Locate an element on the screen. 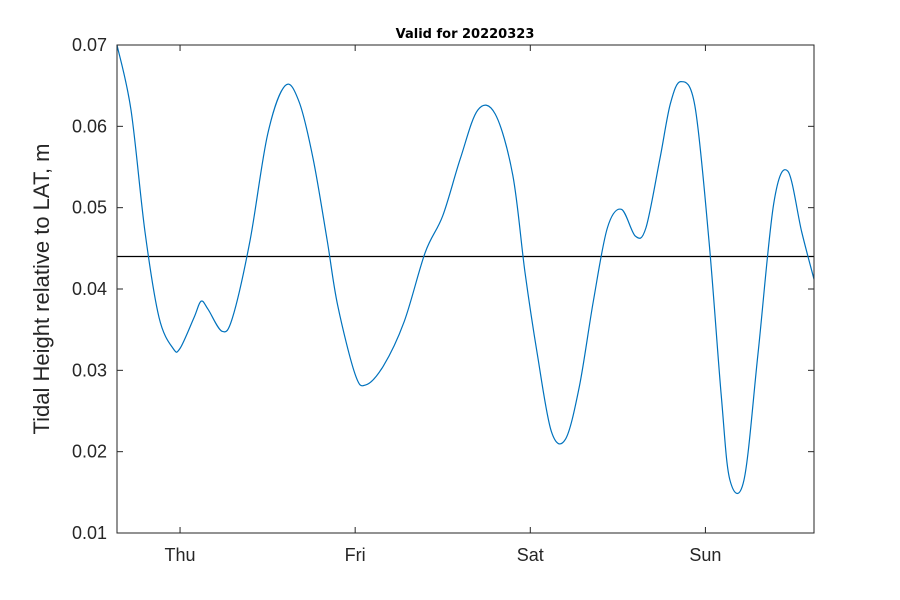 This screenshot has width=900, height=600. y-tick-label: 0.04 is located at coordinates (89, 289).